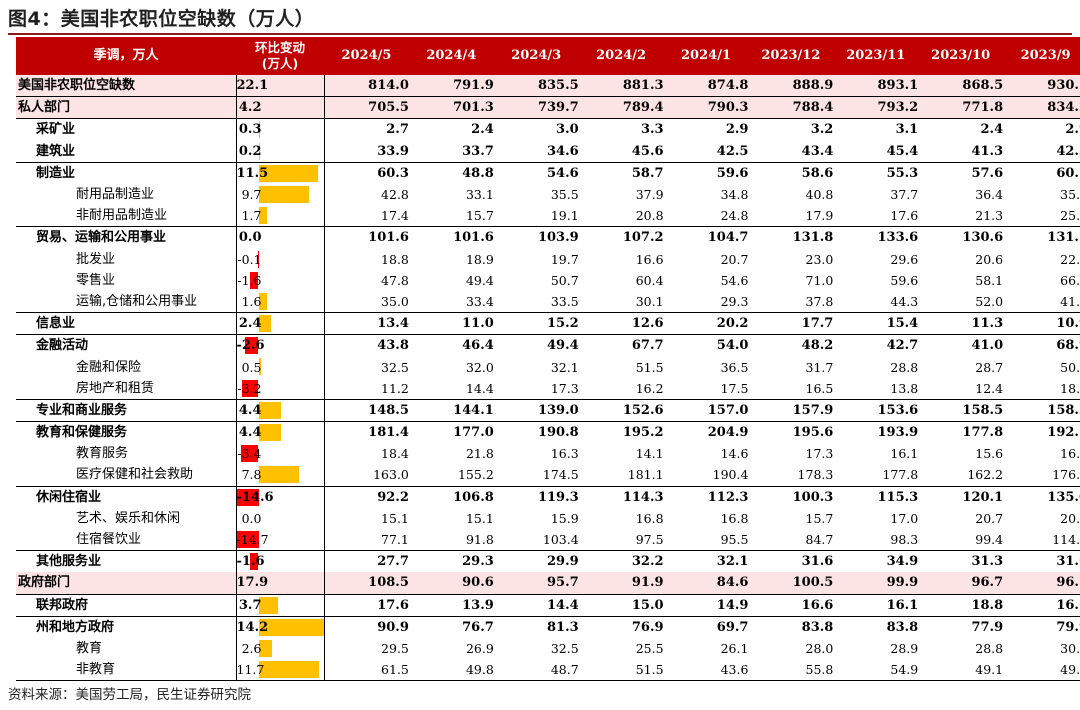 The image size is (1080, 710). What do you see at coordinates (876, 107) in the screenshot?
I see `value-cell: 793.2` at bounding box center [876, 107].